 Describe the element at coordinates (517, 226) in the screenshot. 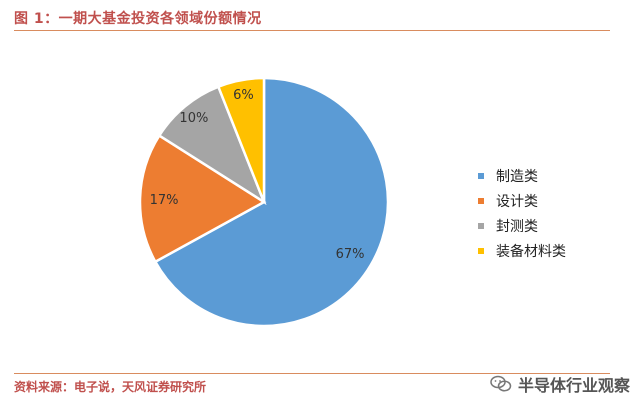

I see `legend-label: 封测类` at that location.